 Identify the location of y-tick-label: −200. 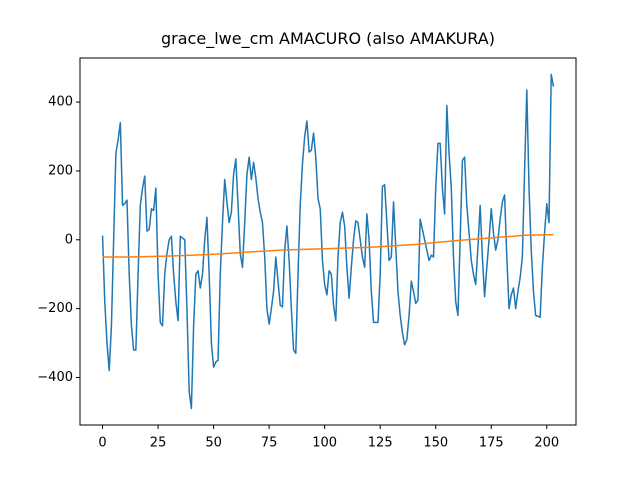
(55, 308).